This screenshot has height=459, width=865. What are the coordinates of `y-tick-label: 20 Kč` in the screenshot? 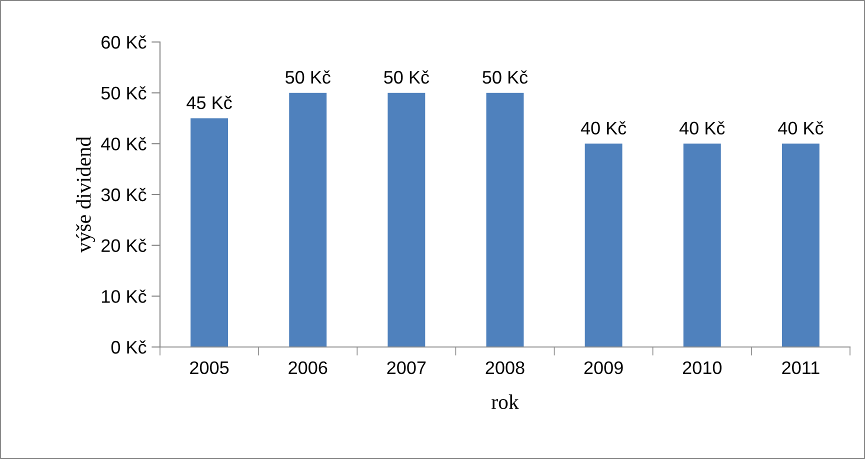 It's located at (124, 245).